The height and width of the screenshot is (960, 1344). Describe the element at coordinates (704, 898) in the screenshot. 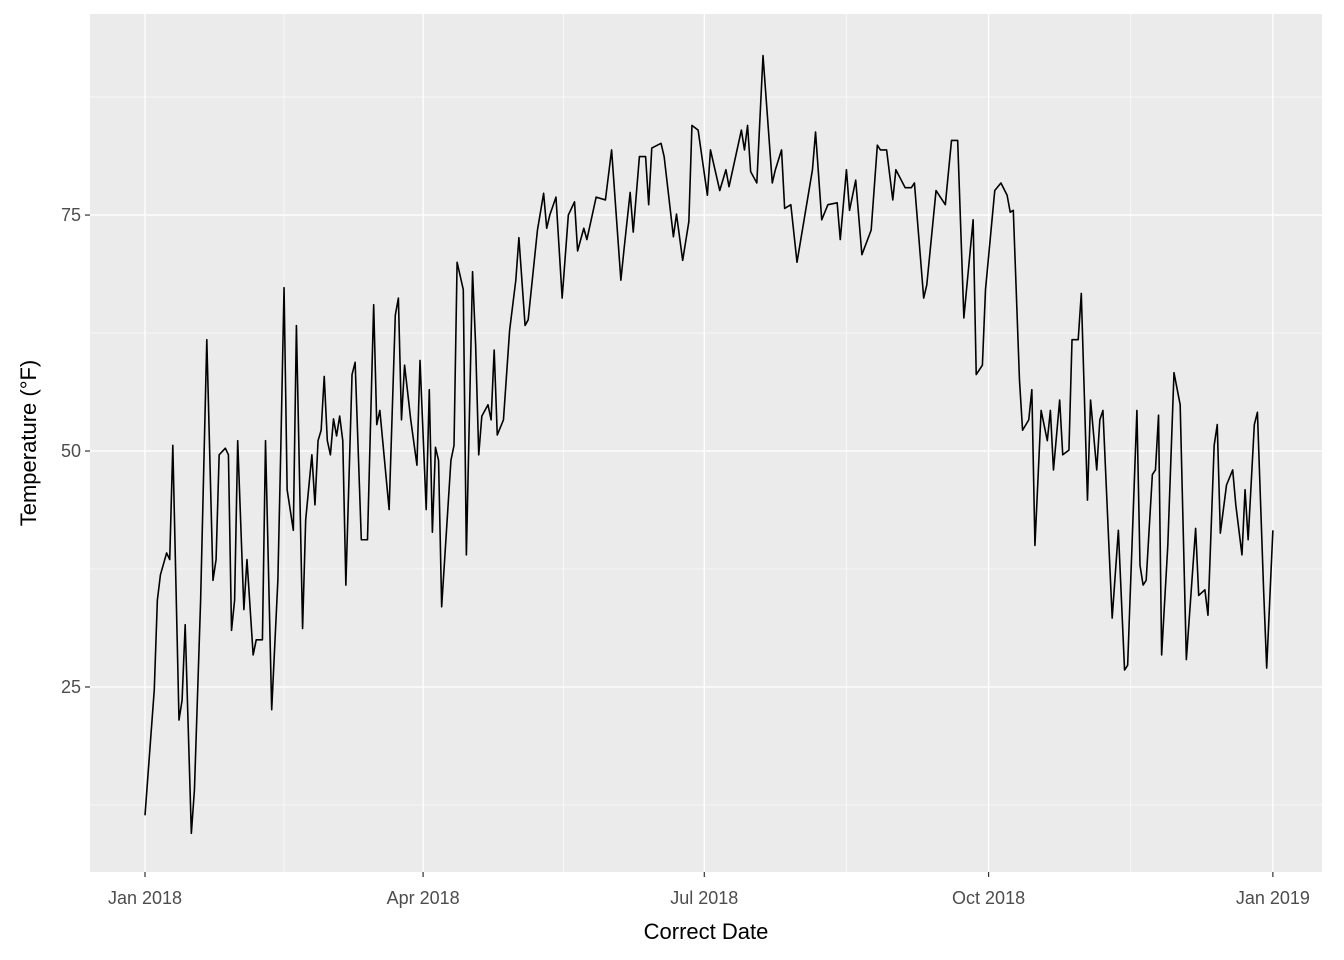

I see `x-tick-label: Jul 2018` at that location.